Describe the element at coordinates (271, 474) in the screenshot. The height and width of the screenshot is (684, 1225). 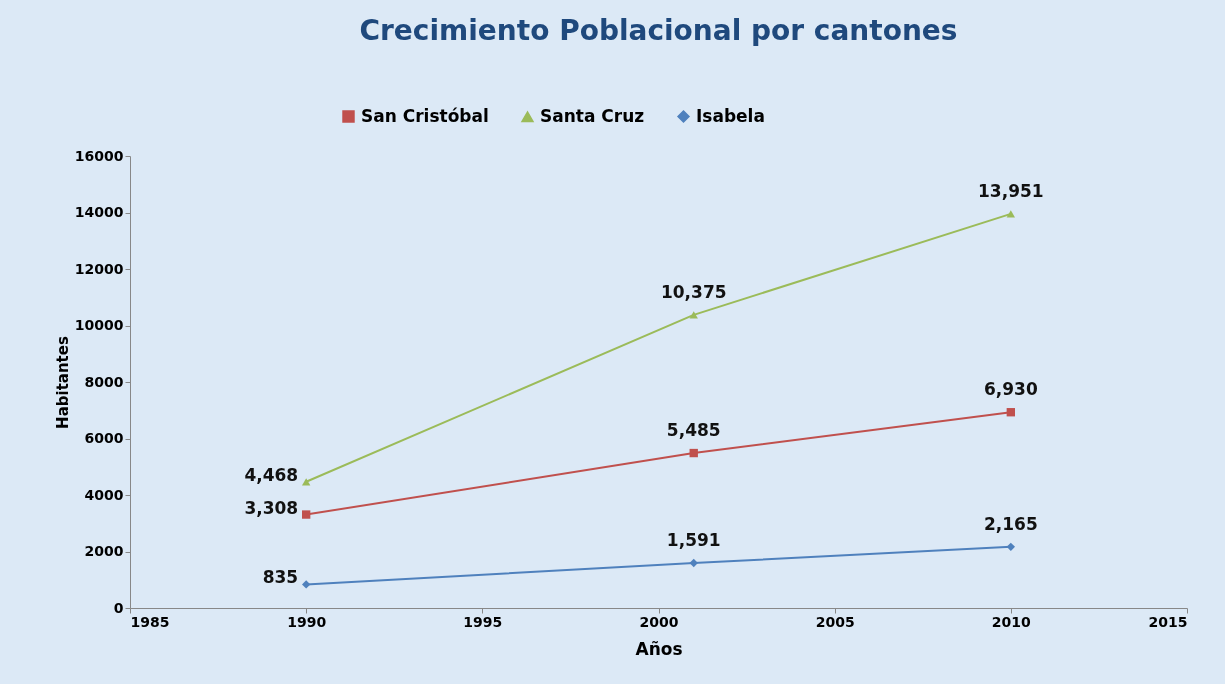
I see `data-label: 4,468` at that location.